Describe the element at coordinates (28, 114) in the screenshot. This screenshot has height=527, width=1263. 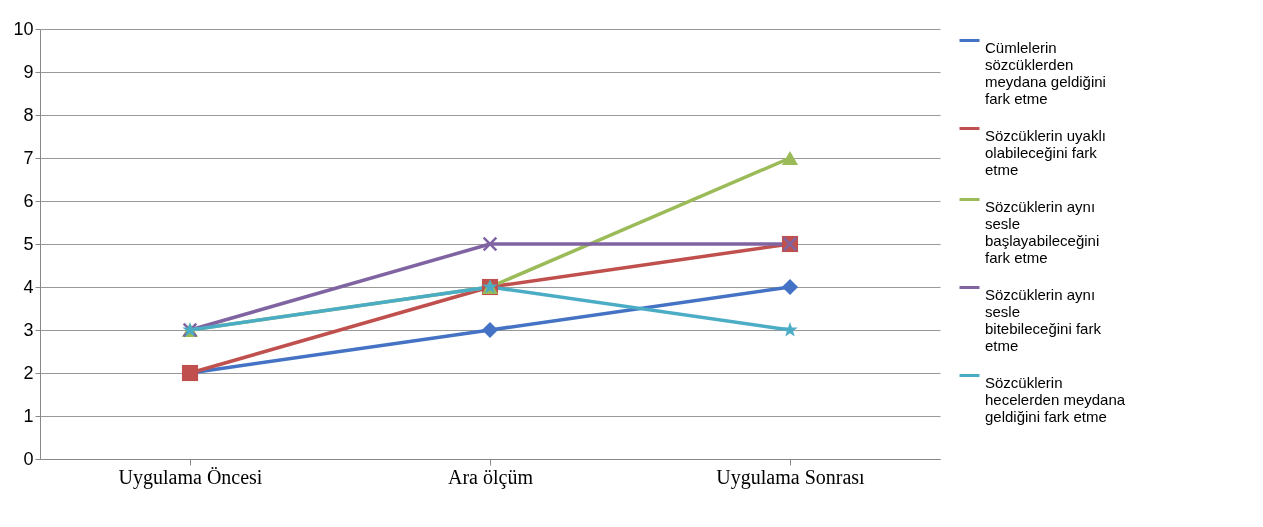
I see `y-tick-label: 8` at that location.